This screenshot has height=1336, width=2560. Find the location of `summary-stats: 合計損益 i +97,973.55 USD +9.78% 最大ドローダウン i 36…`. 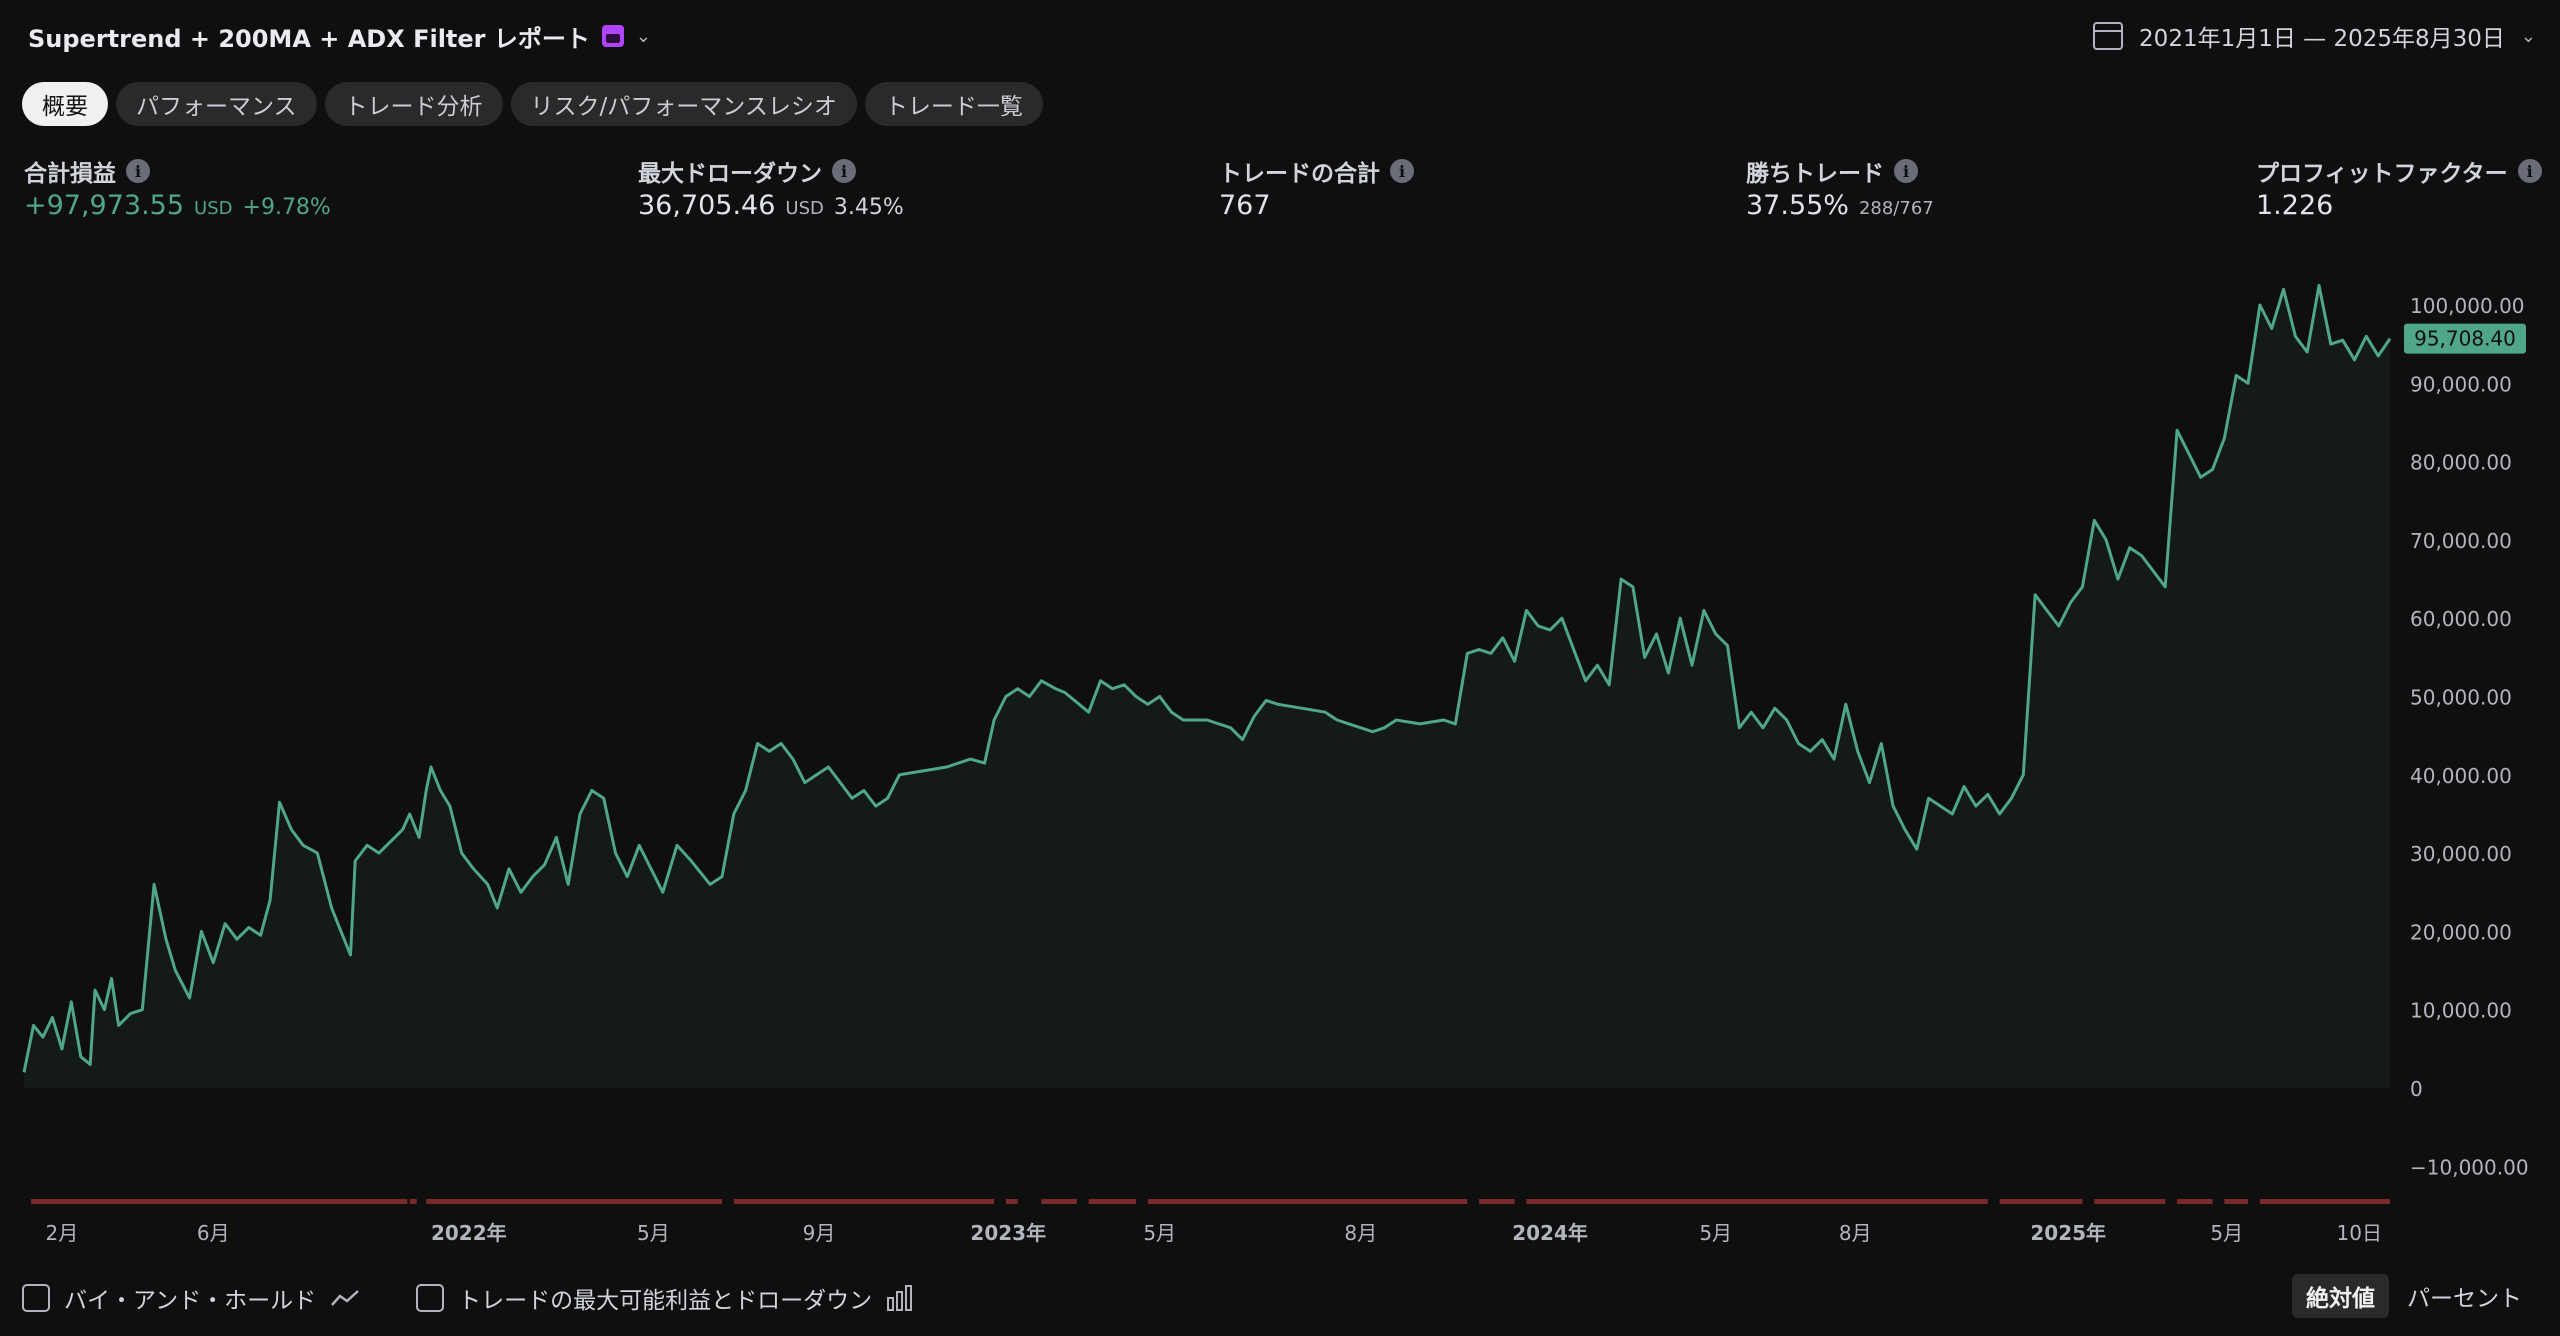

summary-stats: 合計損益 i +97,973.55 USD +9.78% 最大ドローダウン i 36… is located at coordinates (1280, 194).